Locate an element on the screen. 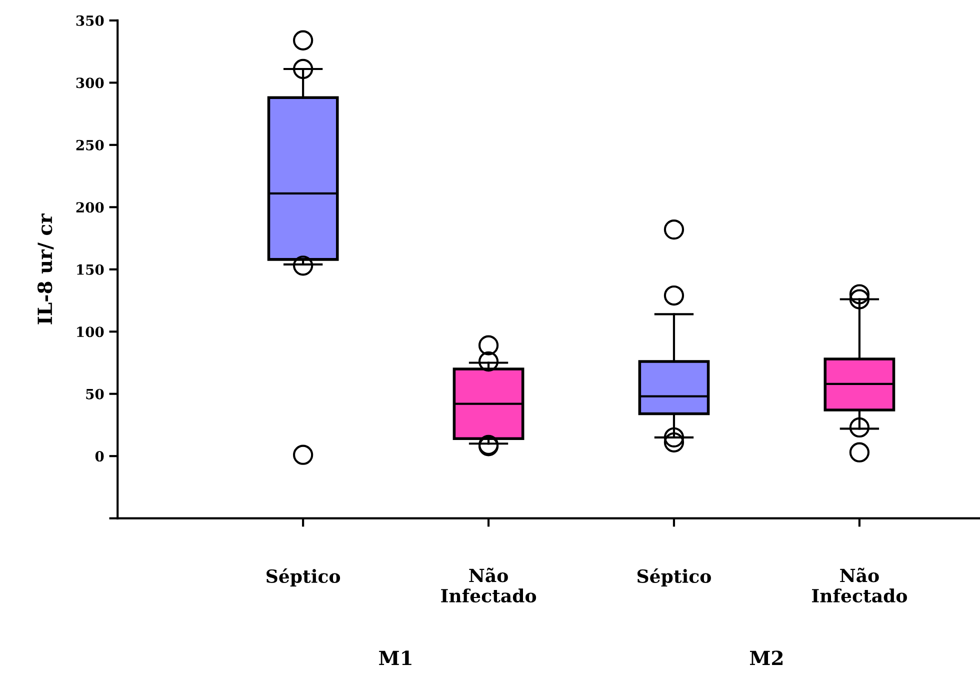 Image resolution: width=980 pixels, height=682 pixels. text: M1 is located at coordinates (395, 658).